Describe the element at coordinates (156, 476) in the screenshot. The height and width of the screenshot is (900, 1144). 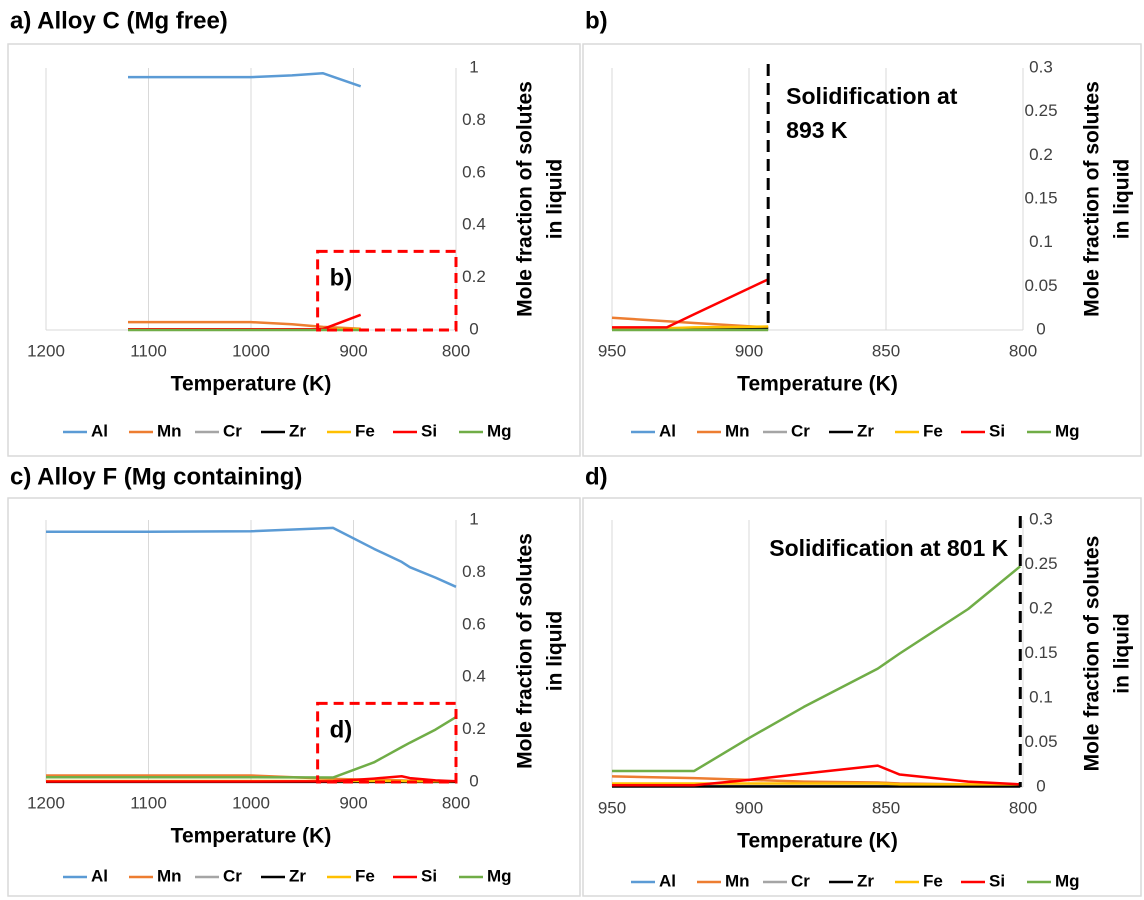
I see `panel-title: c) Alloy F (Mg containing)` at that location.